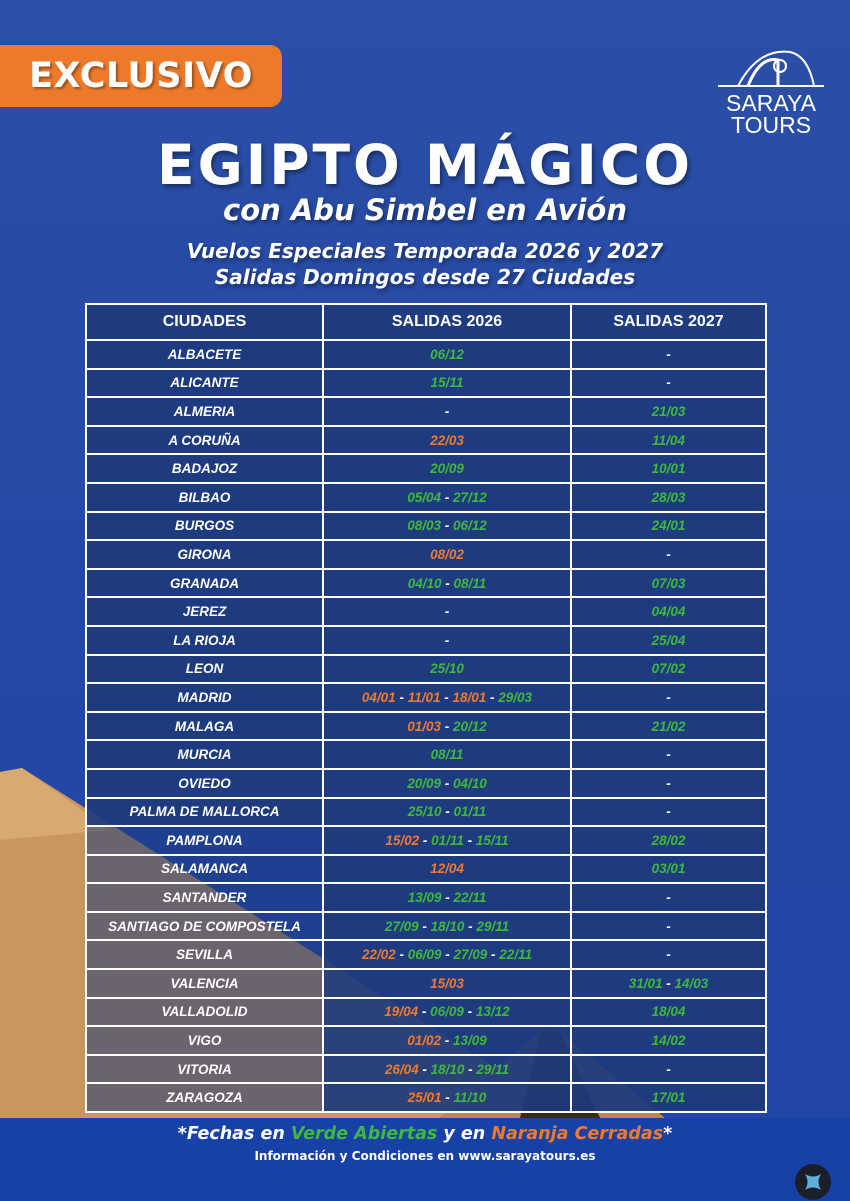 The image size is (850, 1201). Describe the element at coordinates (447, 322) in the screenshot. I see `header-2026: SALIDAS 2026` at that location.